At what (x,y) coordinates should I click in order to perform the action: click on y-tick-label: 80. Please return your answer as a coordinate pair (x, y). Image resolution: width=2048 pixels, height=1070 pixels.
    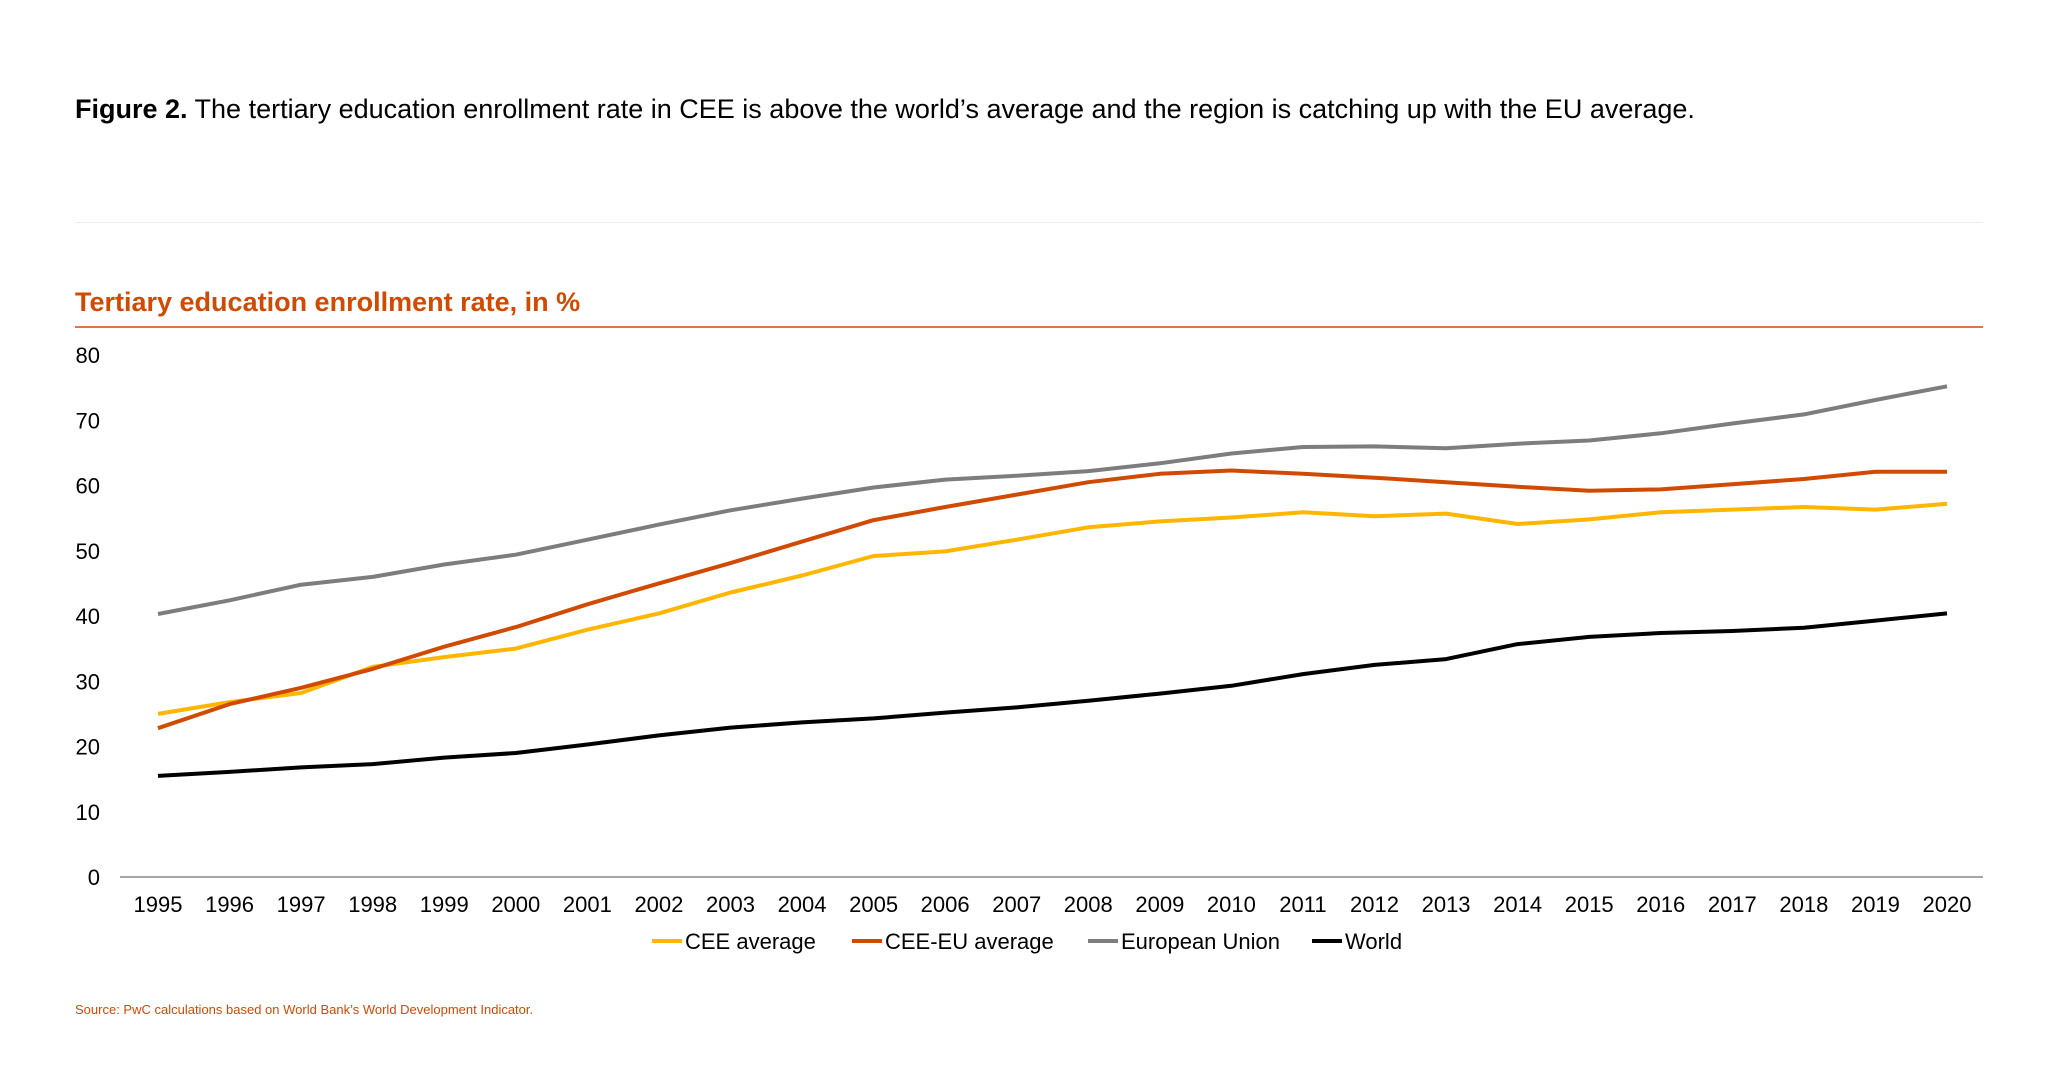
    Looking at the image, I should click on (88, 355).